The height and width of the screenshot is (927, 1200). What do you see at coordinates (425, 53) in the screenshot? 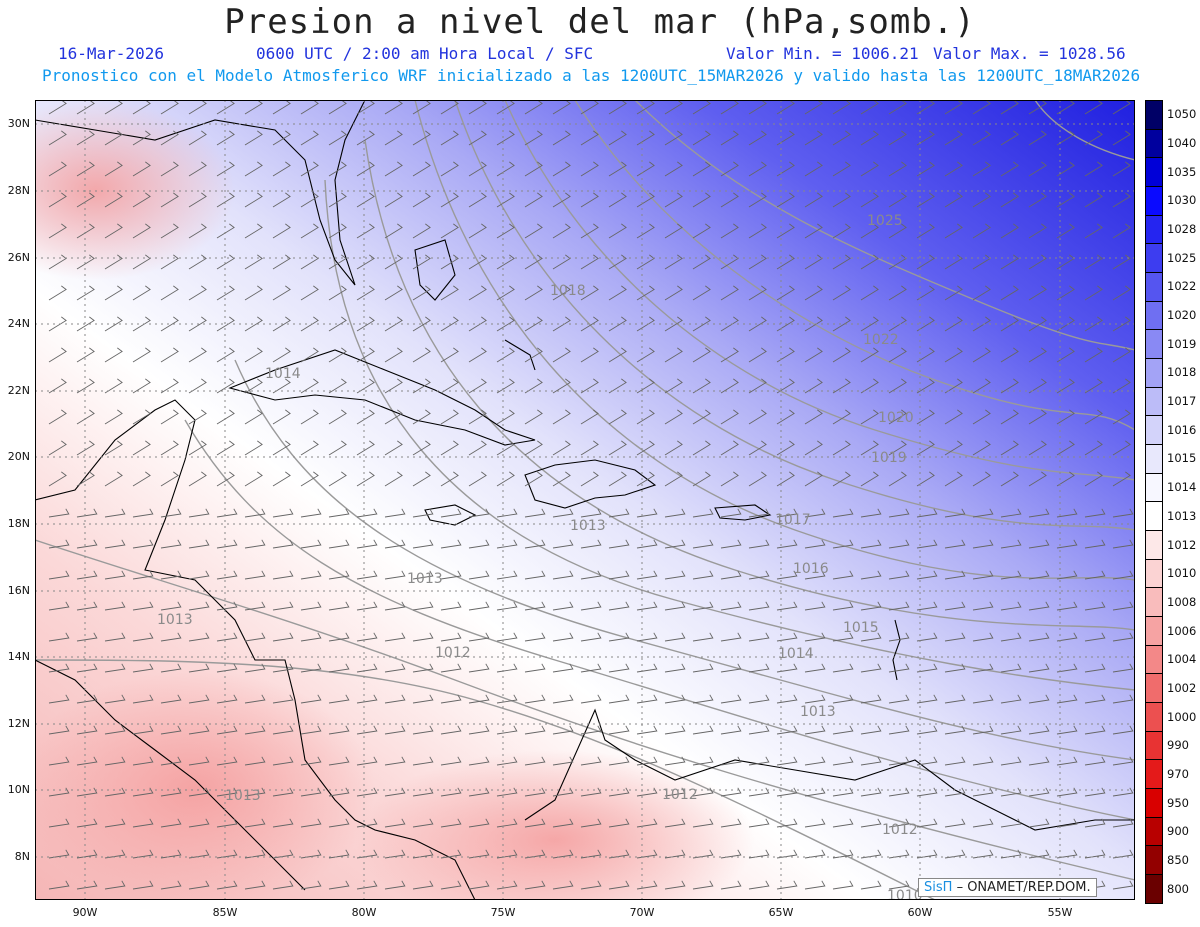
I see `forecast-time: 0600 UTC / 2:00 am Hora Local / SFC` at bounding box center [425, 53].